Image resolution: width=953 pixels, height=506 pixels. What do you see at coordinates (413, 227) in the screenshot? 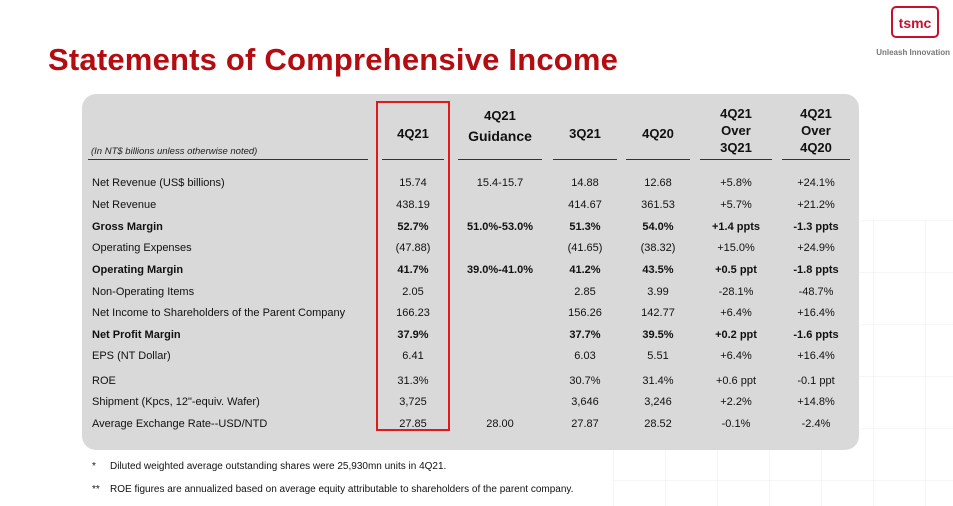
I see `table-cell: 52.7%` at bounding box center [413, 227].